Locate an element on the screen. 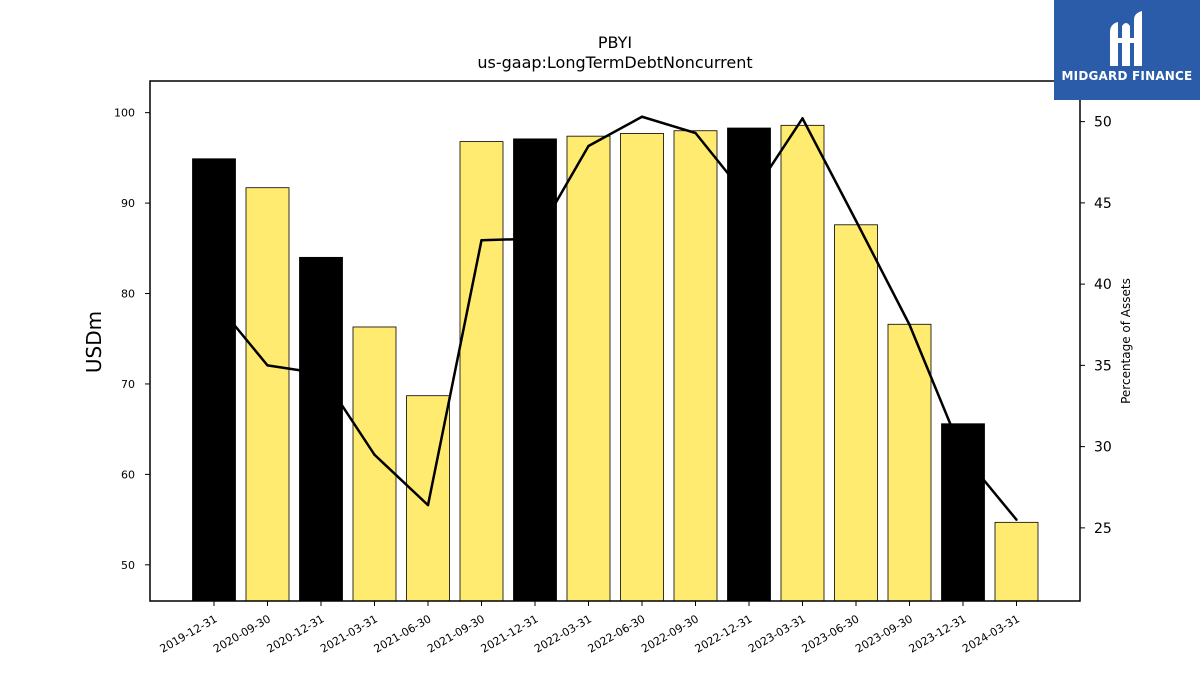 Image resolution: width=1200 pixels, height=675 pixels. x-tick-label: 2021-03-31 is located at coordinates (349, 633).